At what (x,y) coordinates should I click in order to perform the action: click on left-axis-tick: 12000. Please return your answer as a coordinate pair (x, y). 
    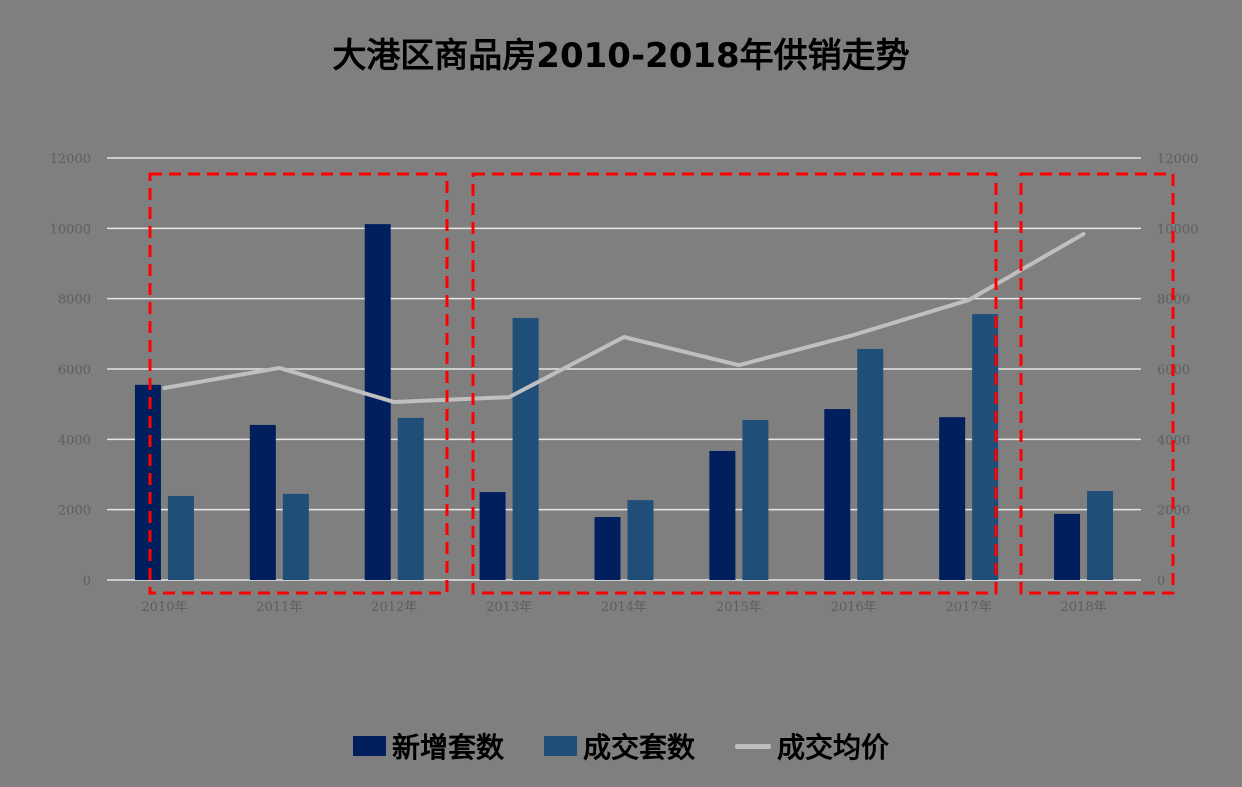
    Looking at the image, I should click on (70, 159).